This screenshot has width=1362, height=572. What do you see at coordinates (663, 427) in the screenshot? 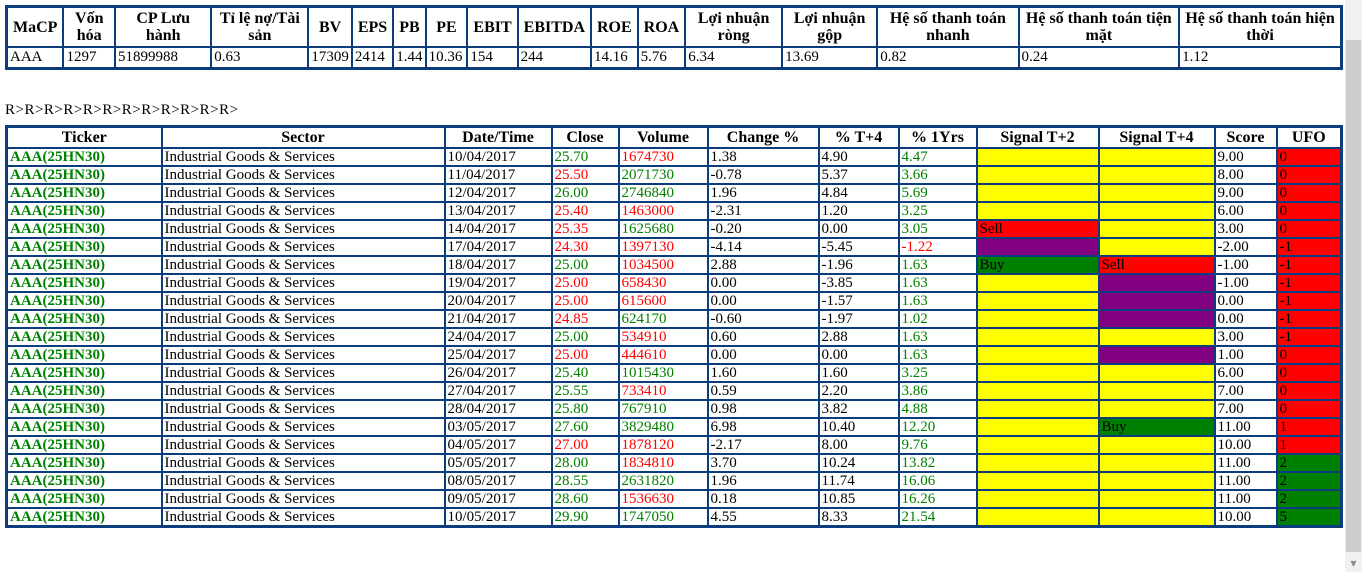
I see `cell-volume: 3829480` at bounding box center [663, 427].